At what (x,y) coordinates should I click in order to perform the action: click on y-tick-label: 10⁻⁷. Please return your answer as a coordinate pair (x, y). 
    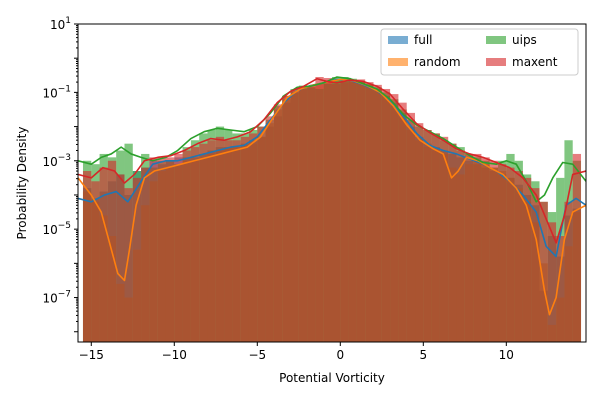
    Looking at the image, I should click on (56, 298).